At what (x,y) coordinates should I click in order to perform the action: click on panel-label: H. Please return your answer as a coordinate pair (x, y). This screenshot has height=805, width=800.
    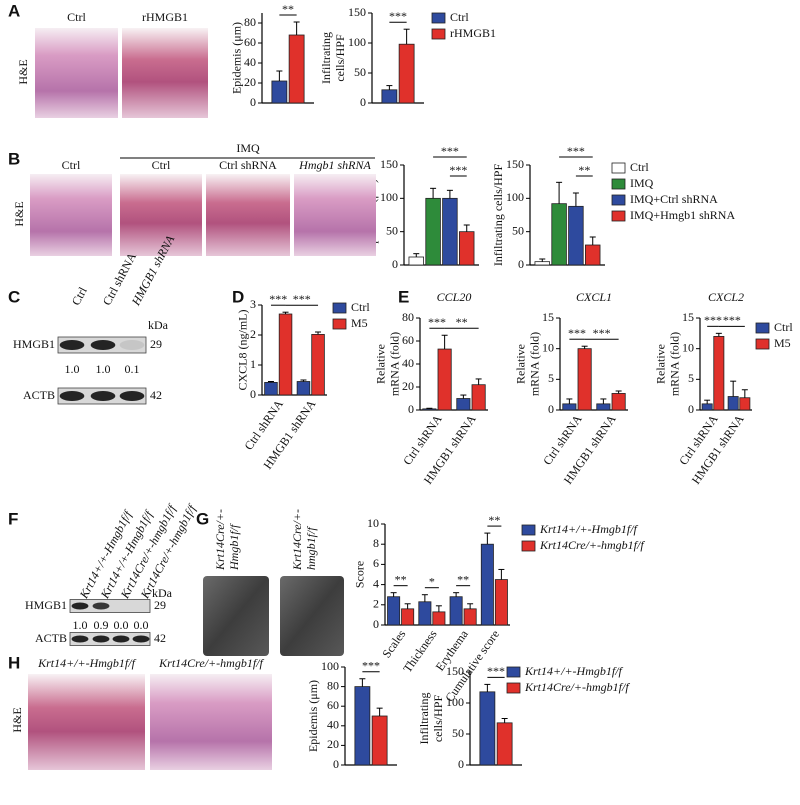
    Looking at the image, I should click on (14, 662).